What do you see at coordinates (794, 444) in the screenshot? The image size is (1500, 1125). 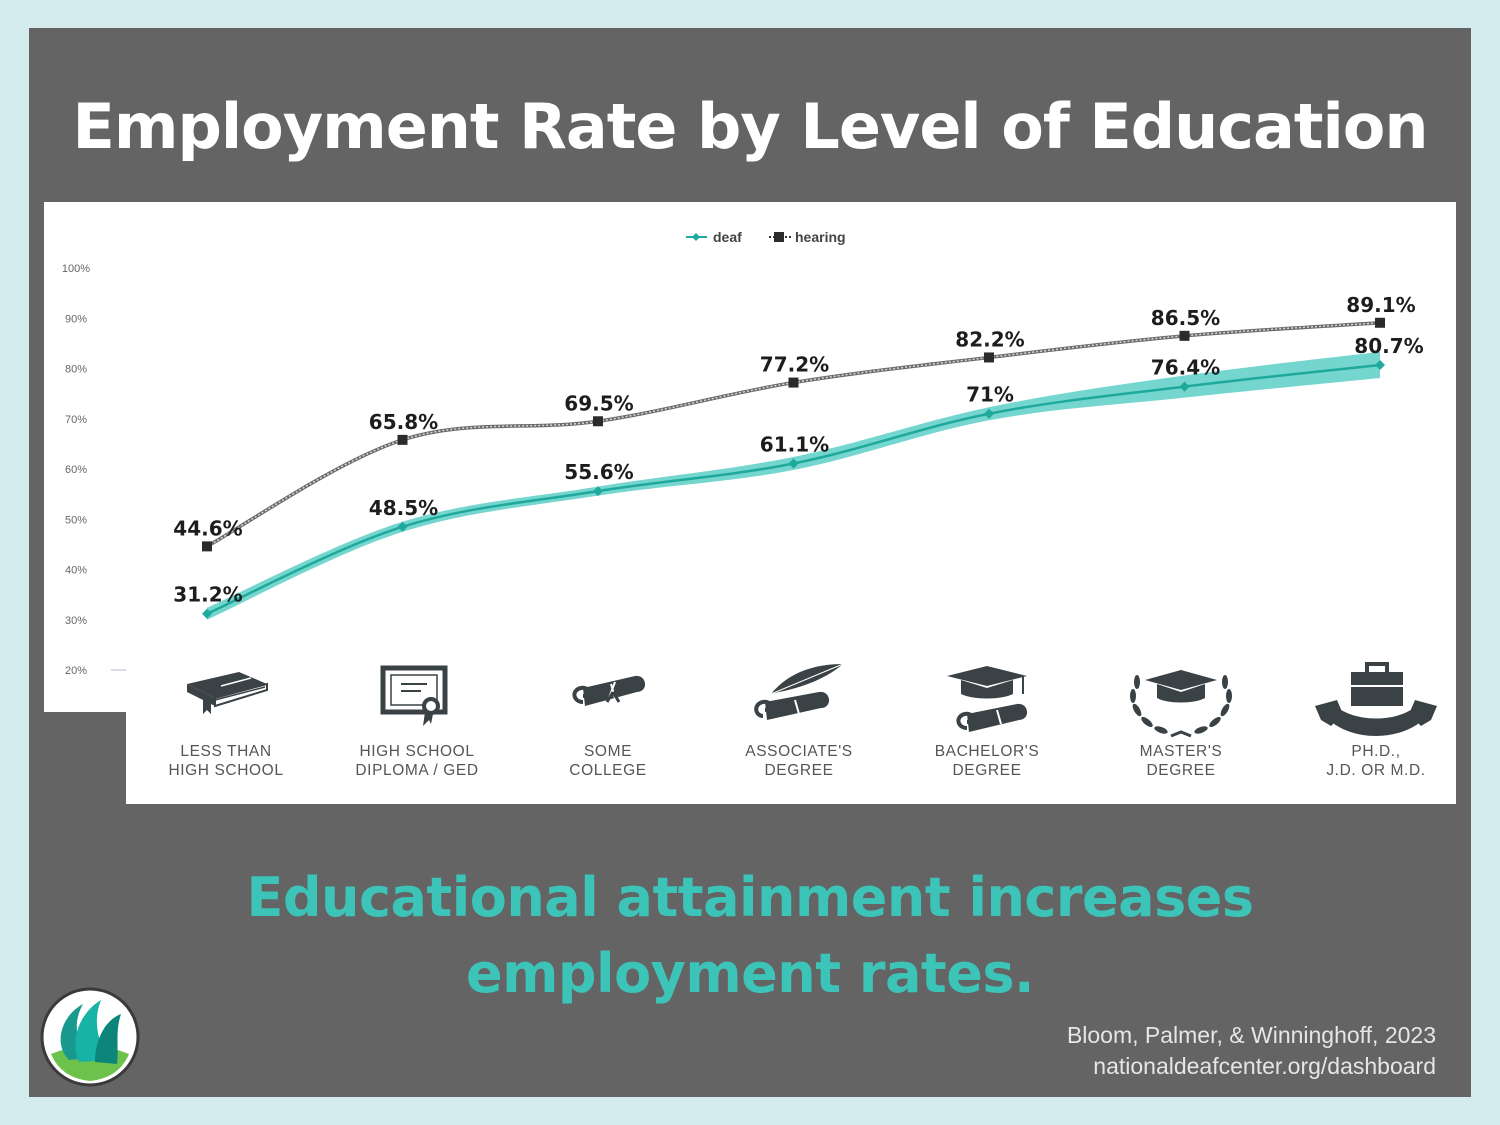 I see `deaf-data-label: 61.1%` at bounding box center [794, 444].